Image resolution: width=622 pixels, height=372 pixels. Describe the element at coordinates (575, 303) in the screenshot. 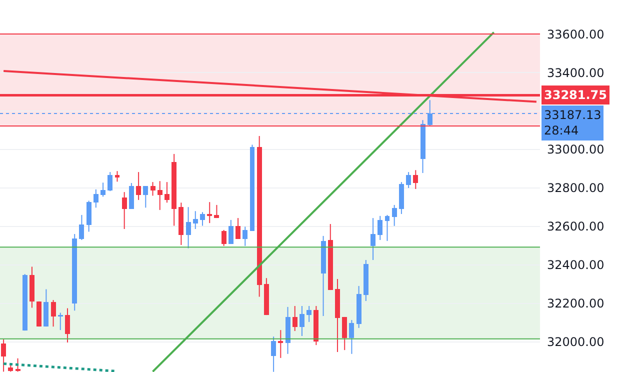

I see `y-tick-label: 32200.00` at that location.